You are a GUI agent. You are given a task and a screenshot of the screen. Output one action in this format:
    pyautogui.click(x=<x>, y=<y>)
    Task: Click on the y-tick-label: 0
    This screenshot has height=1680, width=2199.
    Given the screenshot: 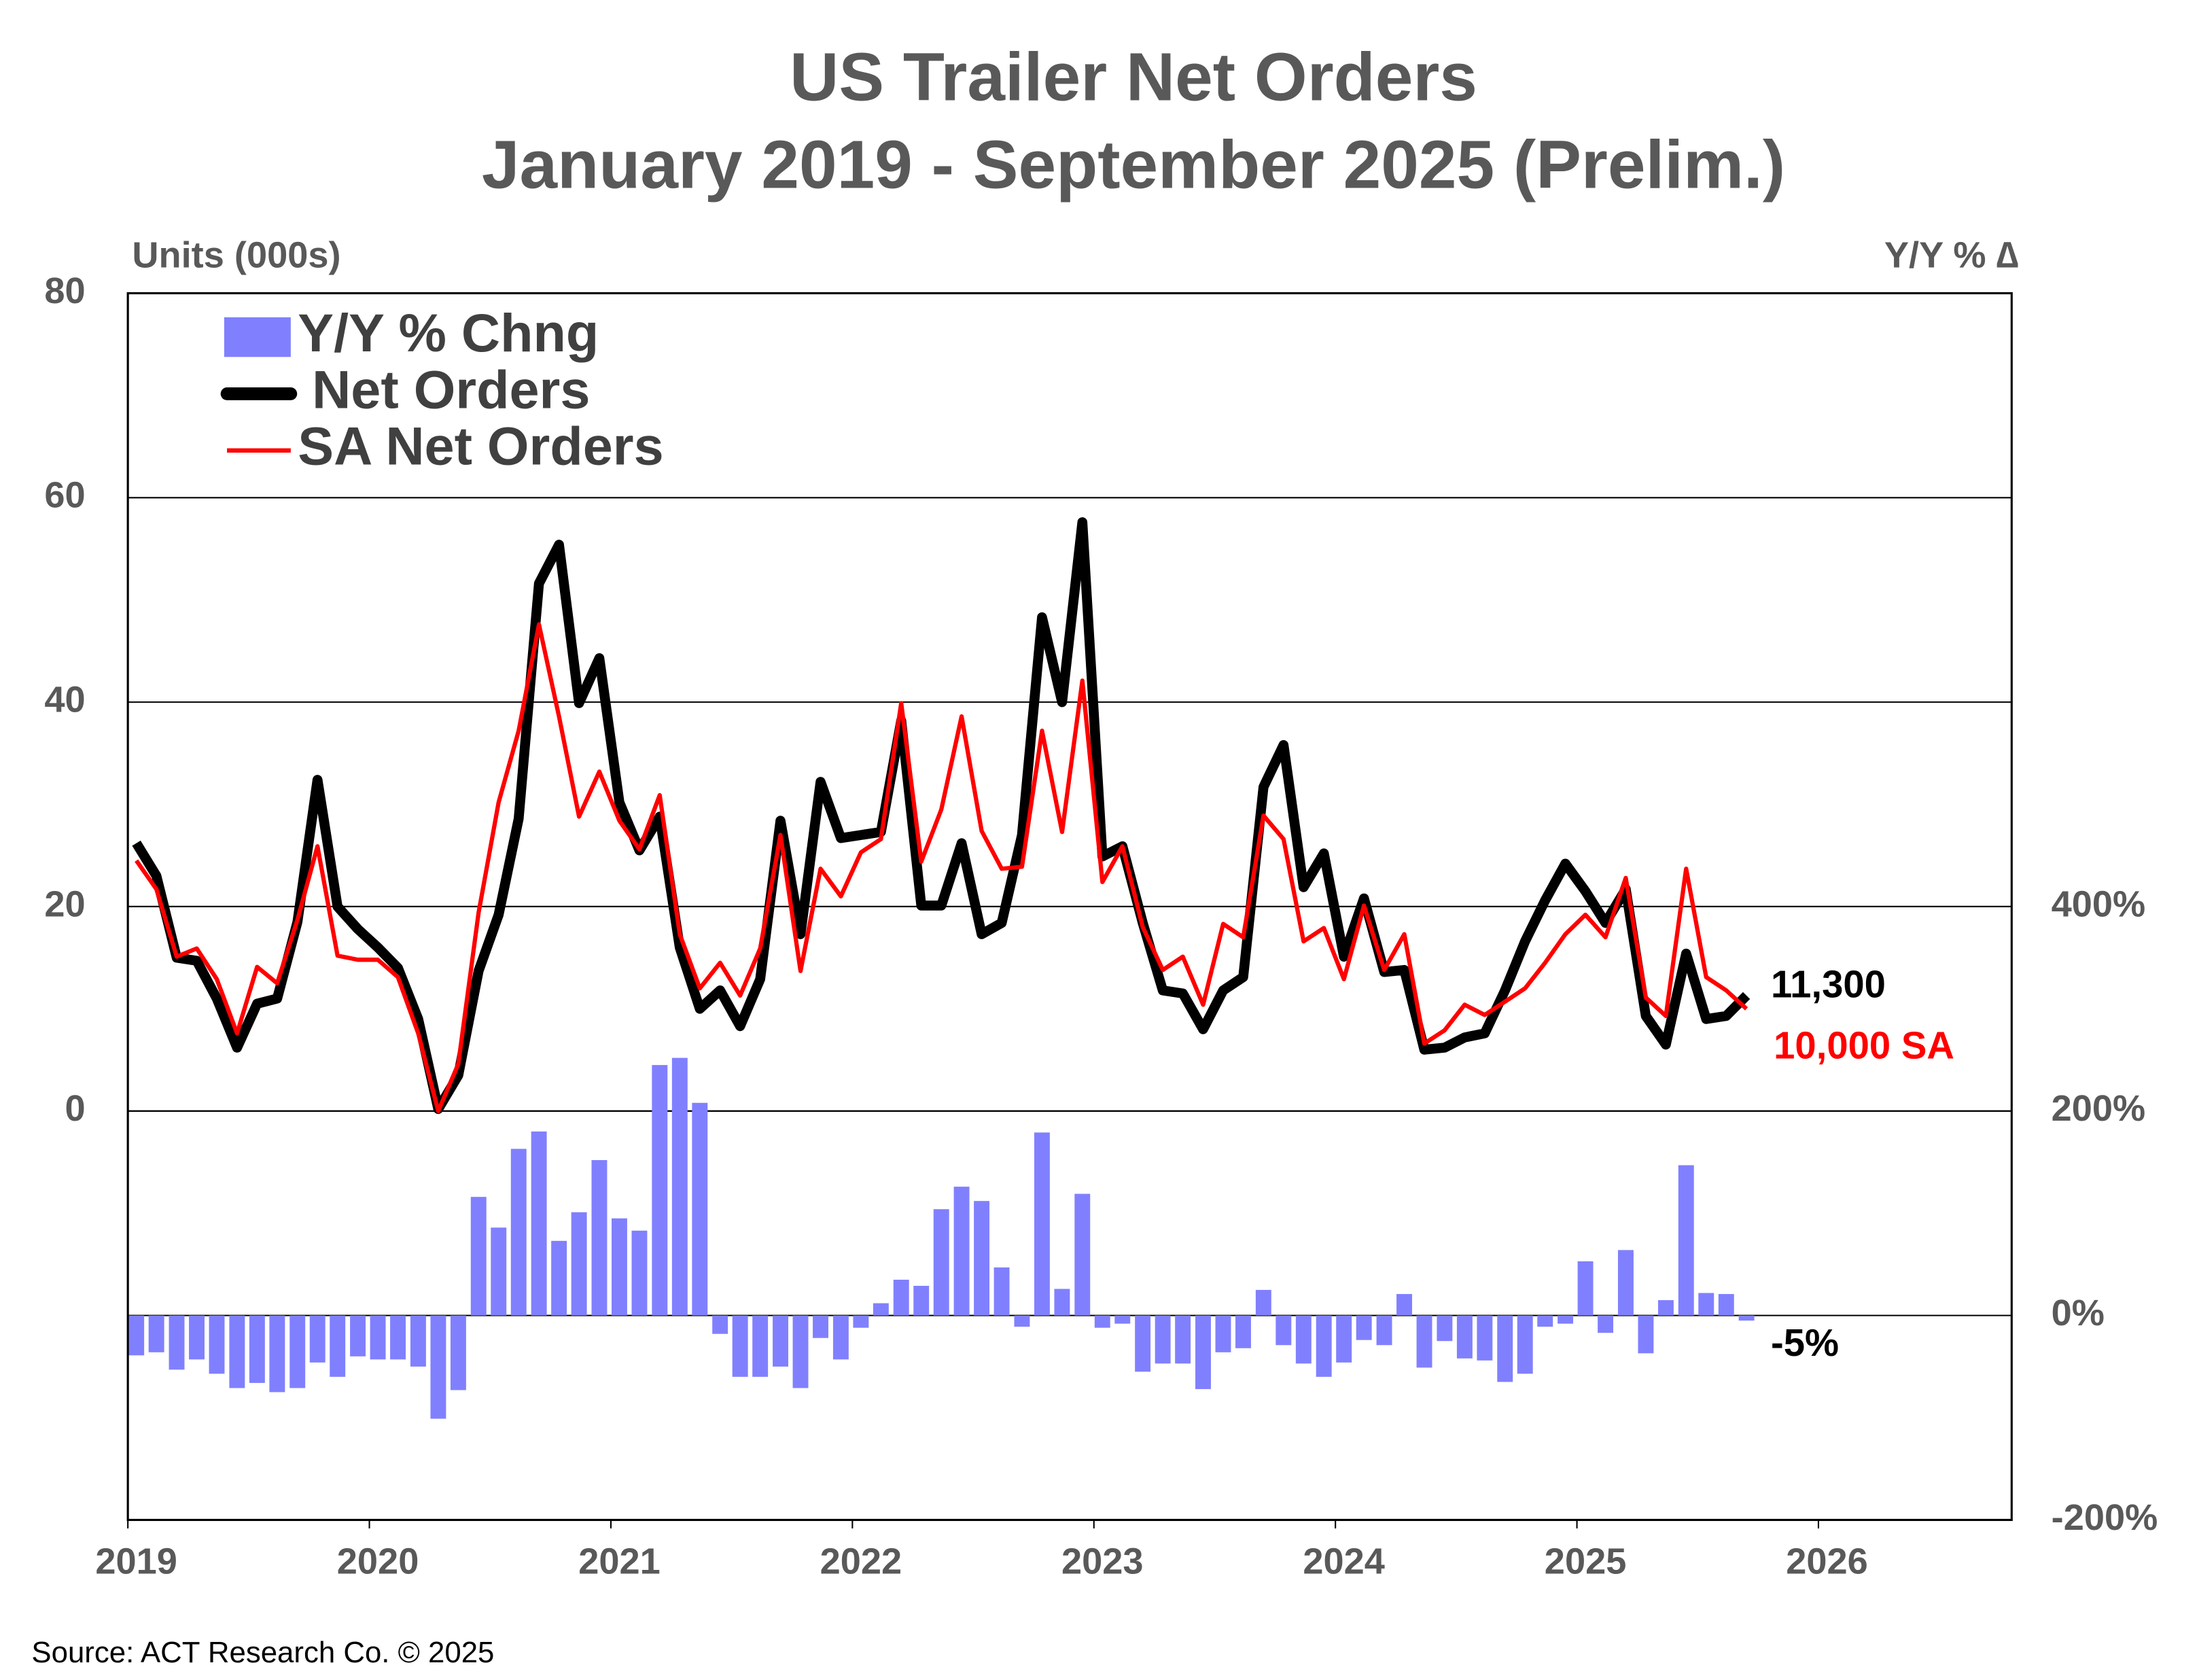 What is the action you would take?
    pyautogui.click(x=75, y=1109)
    